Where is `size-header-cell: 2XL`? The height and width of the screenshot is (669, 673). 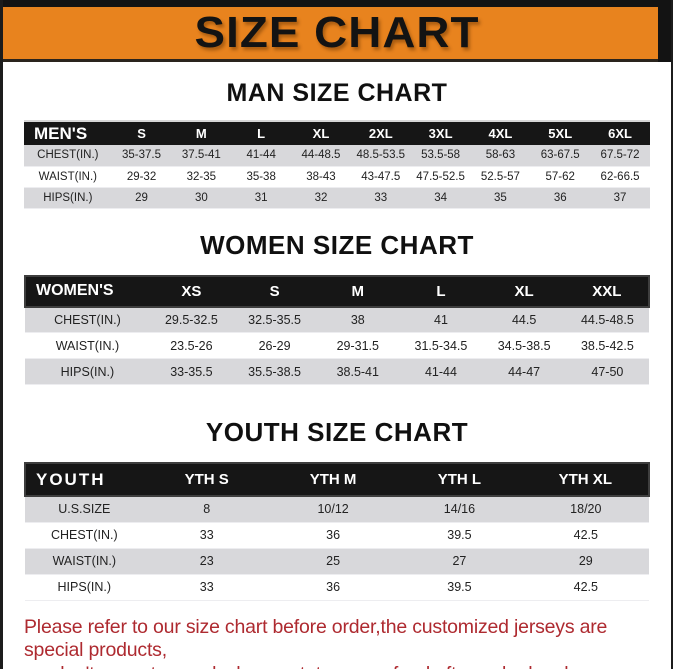
size-header-cell: 2XL is located at coordinates (380, 133).